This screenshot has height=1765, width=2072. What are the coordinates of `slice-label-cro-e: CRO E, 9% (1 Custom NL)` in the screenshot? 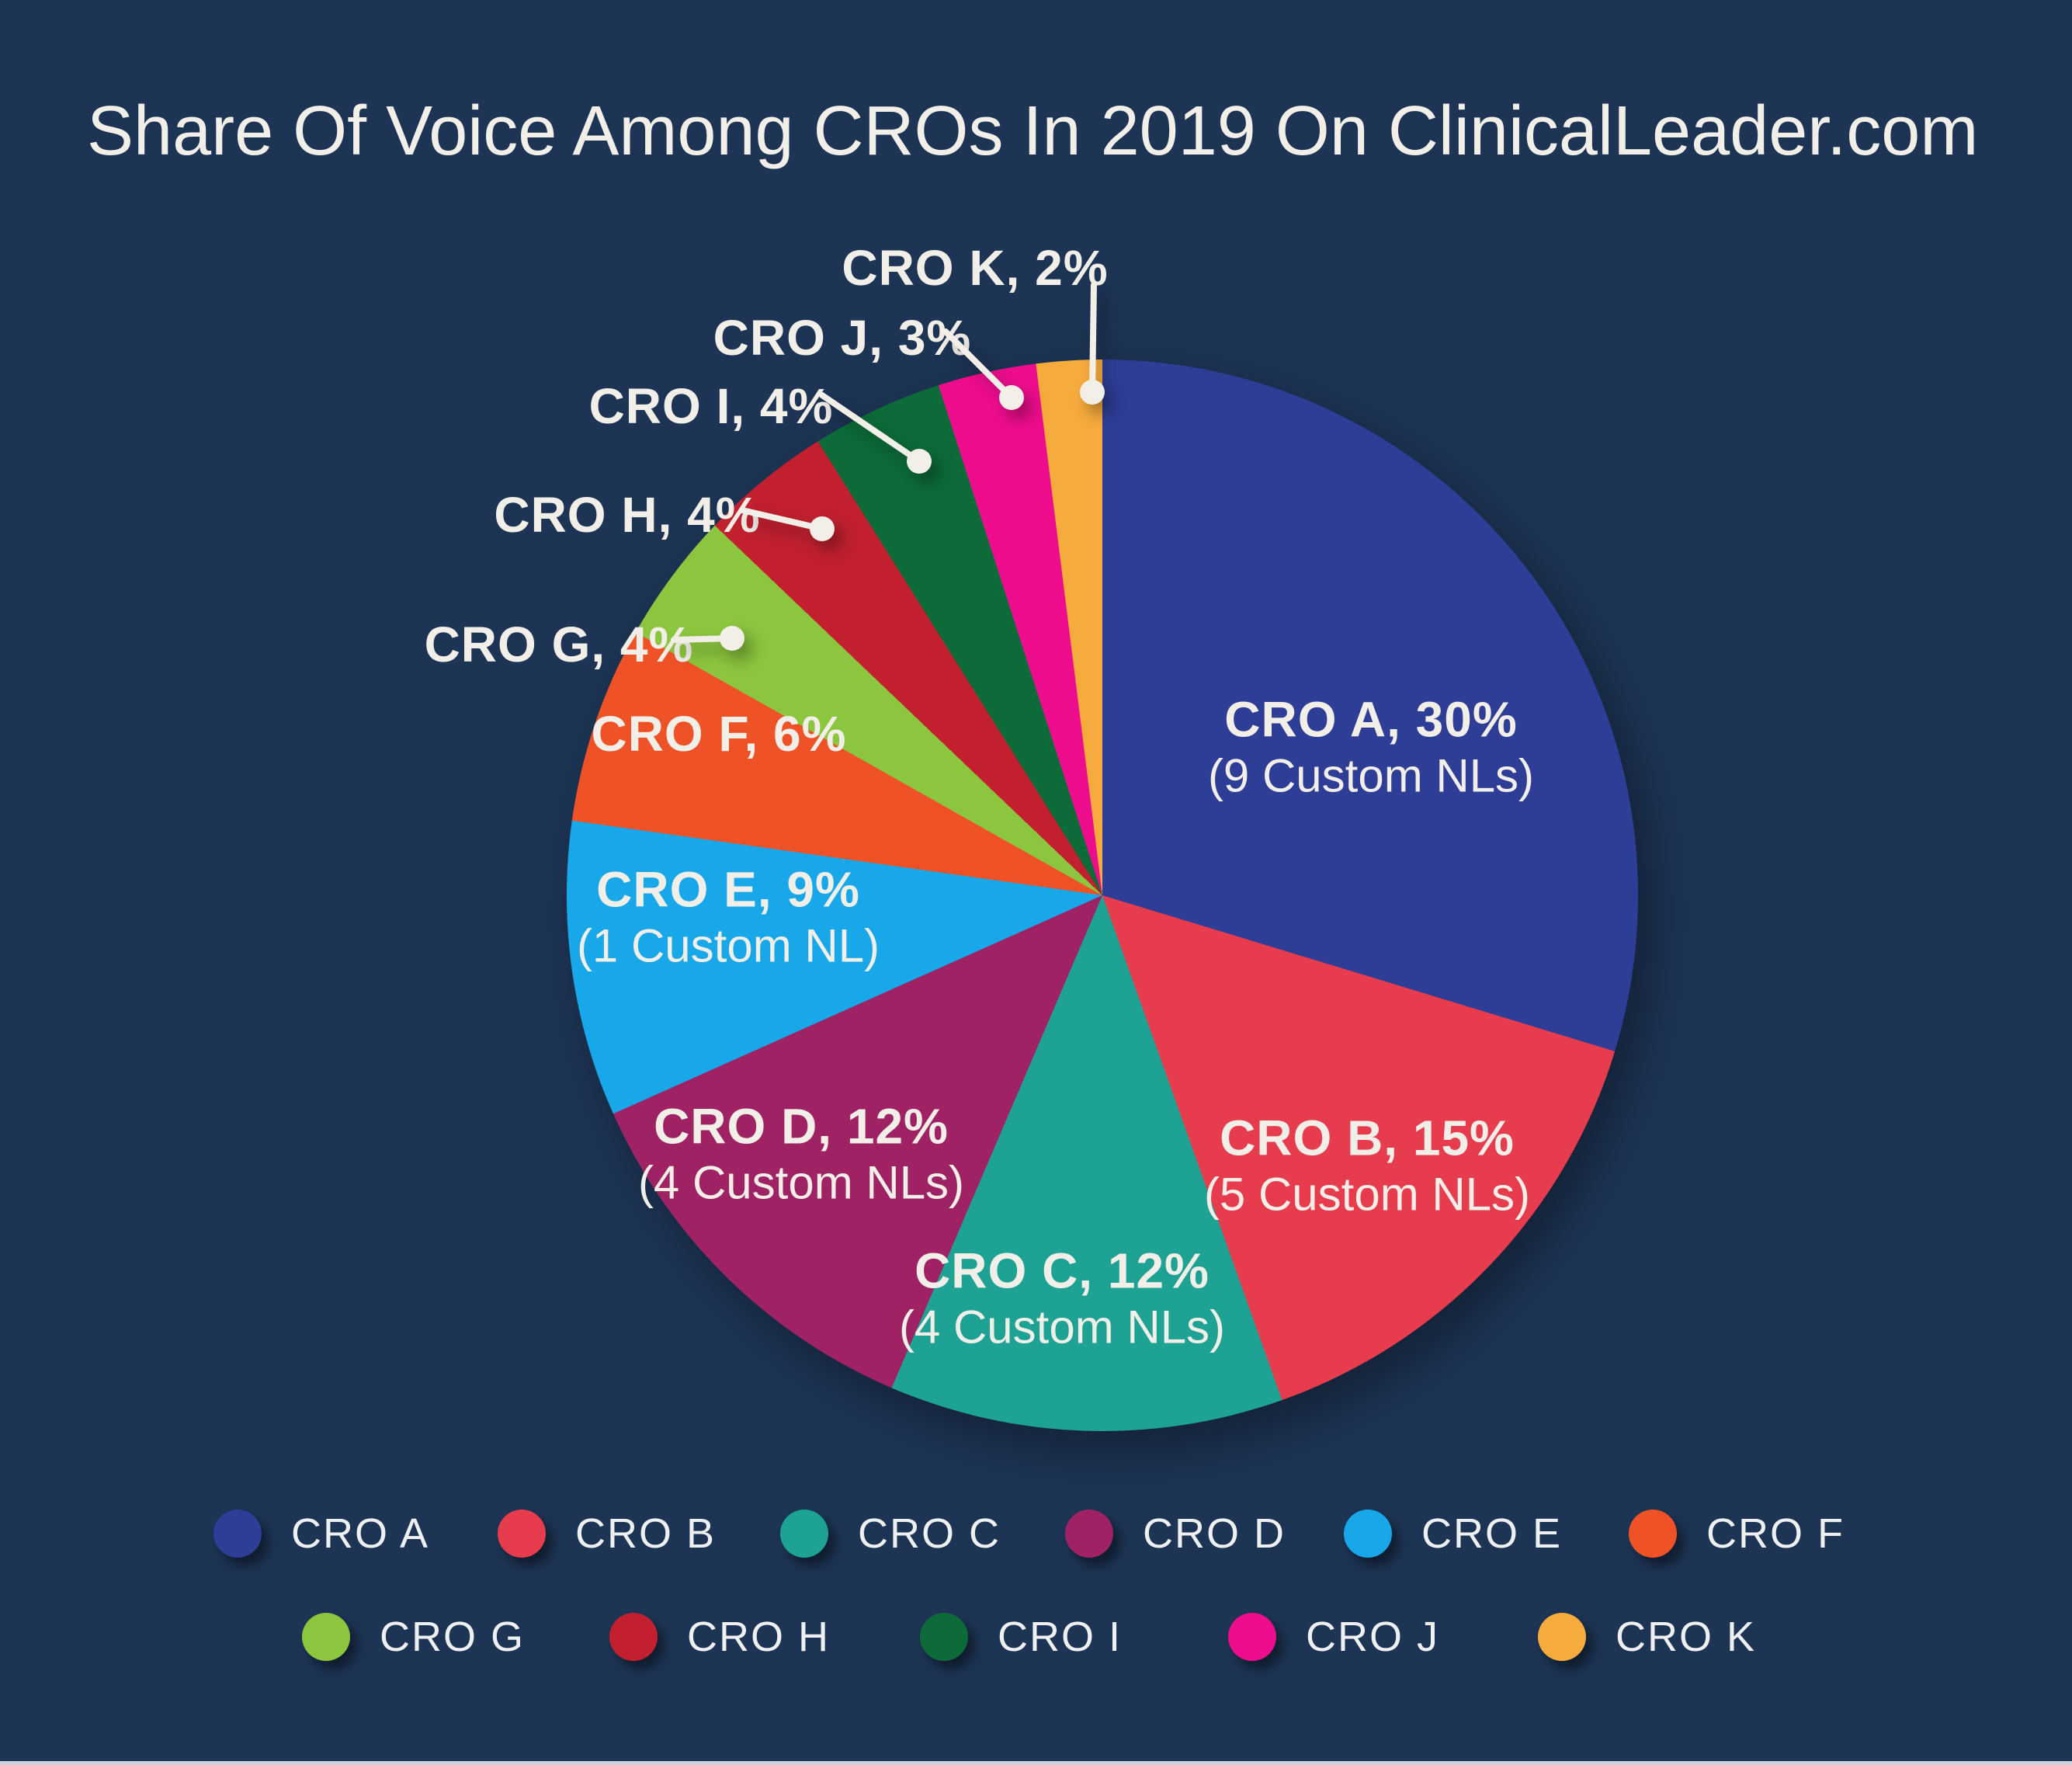 It's located at (729, 916).